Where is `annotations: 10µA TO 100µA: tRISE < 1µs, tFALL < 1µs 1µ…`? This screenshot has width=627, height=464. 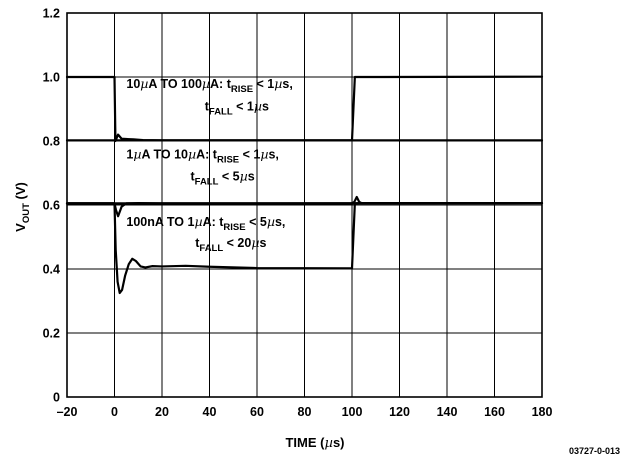 annotations: 10µA TO 100µA: tRISE < 1µs, tFALL < 1µs 1µ… is located at coordinates (209, 165).